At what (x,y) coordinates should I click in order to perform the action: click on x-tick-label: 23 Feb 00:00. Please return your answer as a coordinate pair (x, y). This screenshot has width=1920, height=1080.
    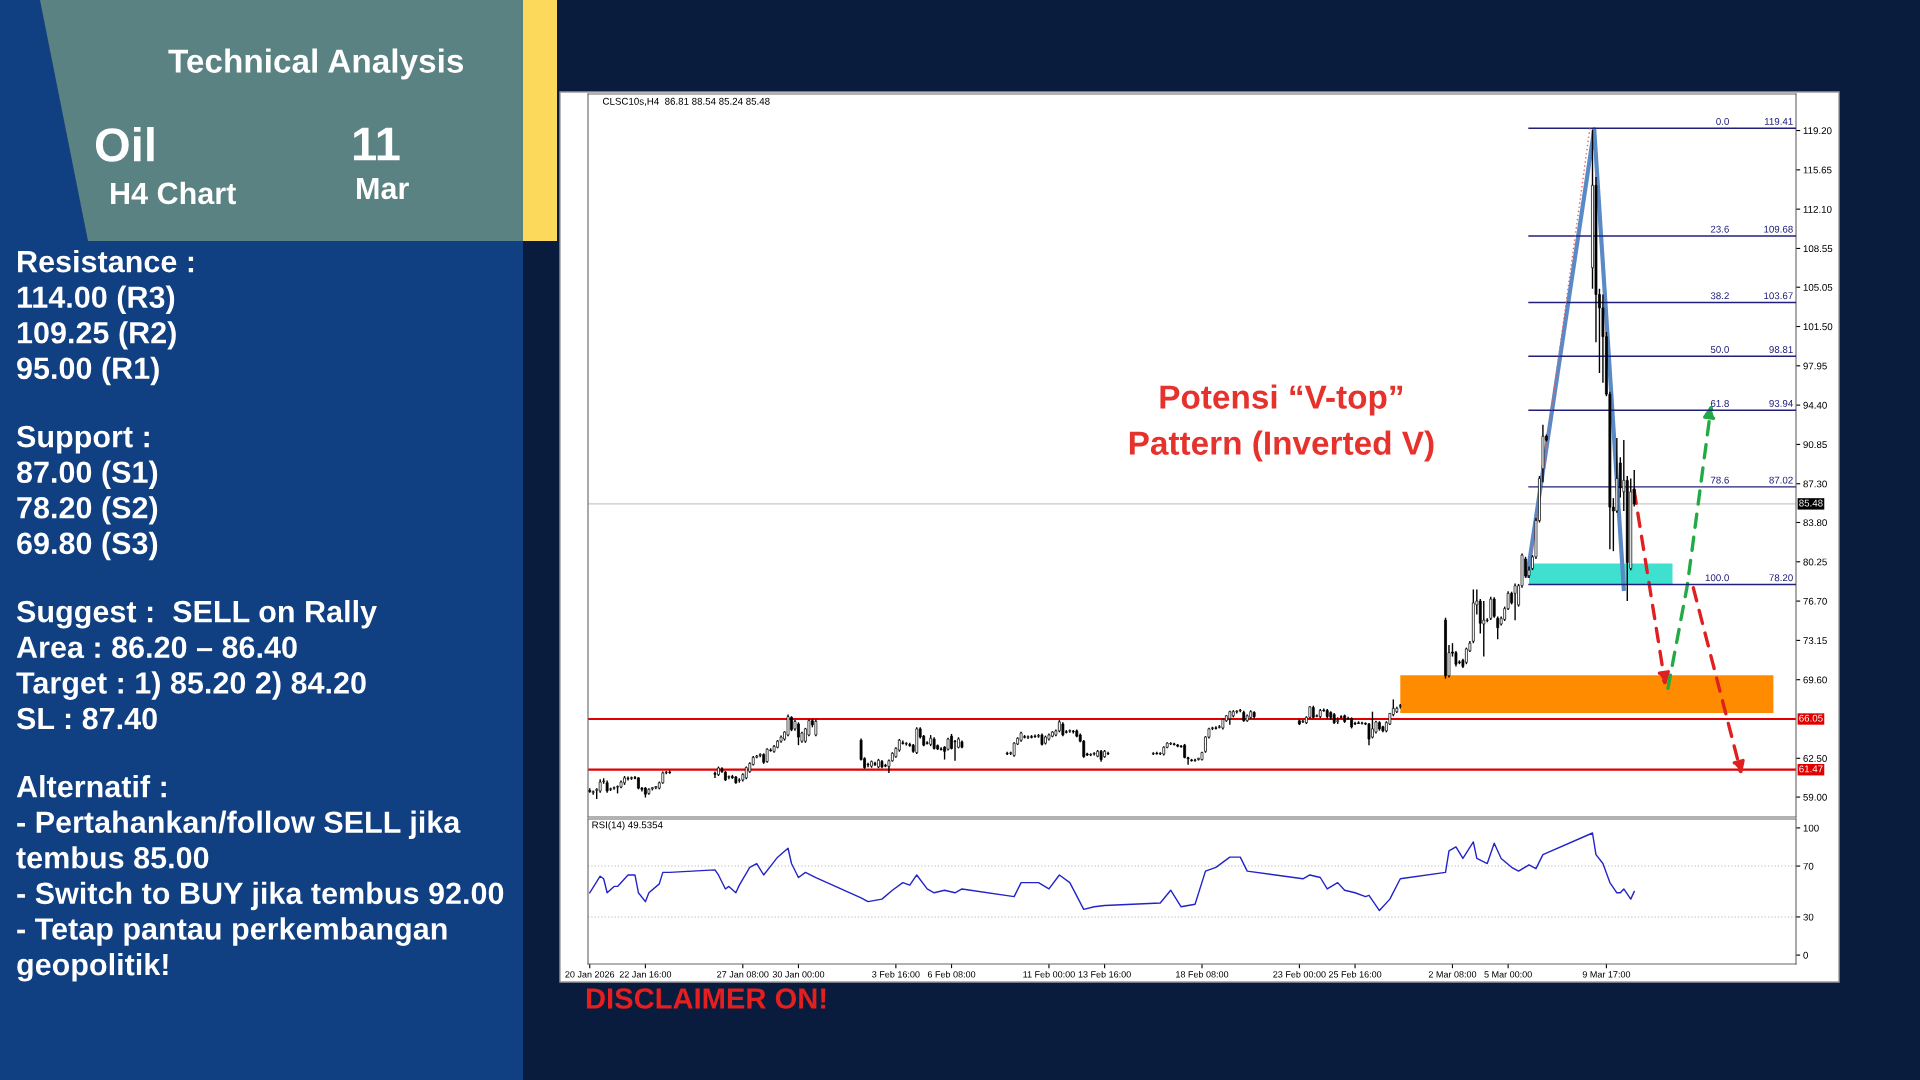
    Looking at the image, I should click on (1299, 974).